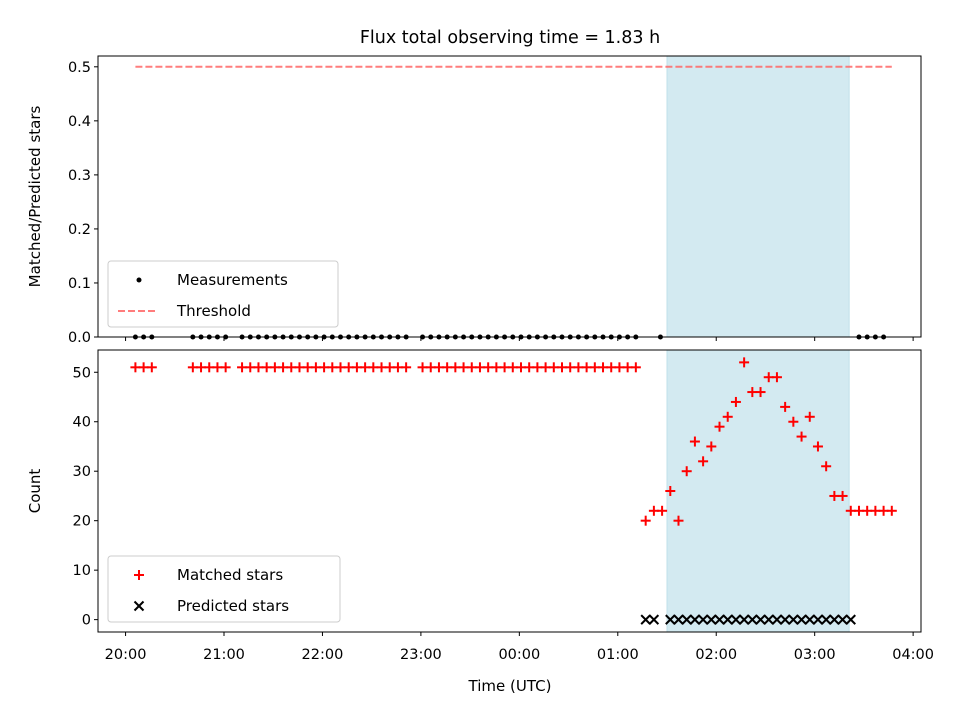  Describe the element at coordinates (82, 472) in the screenshot. I see `y-tick-label: 30` at that location.